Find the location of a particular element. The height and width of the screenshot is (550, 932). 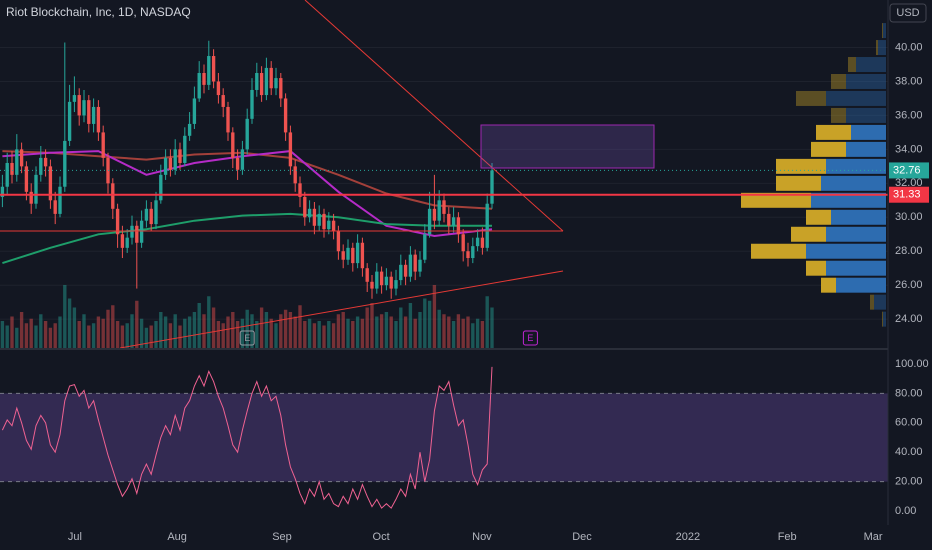

y-tick-label: 80.00 is located at coordinates (909, 393).